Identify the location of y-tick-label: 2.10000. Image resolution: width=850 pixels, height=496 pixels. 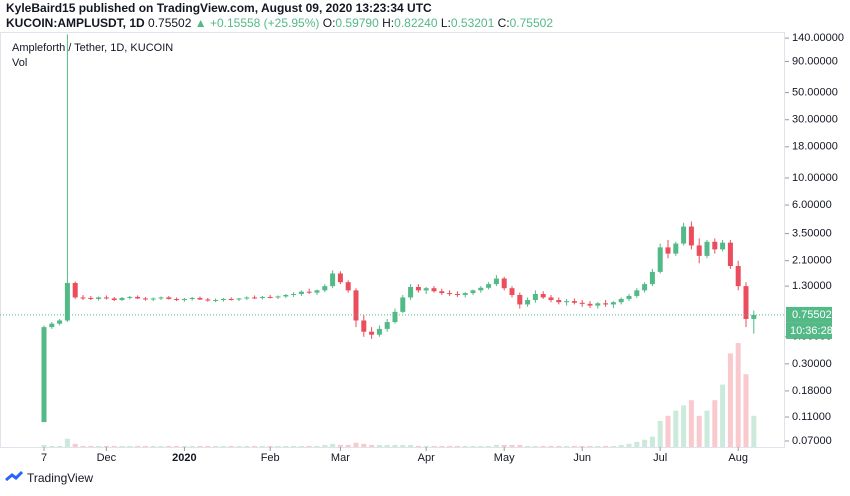
(812, 261).